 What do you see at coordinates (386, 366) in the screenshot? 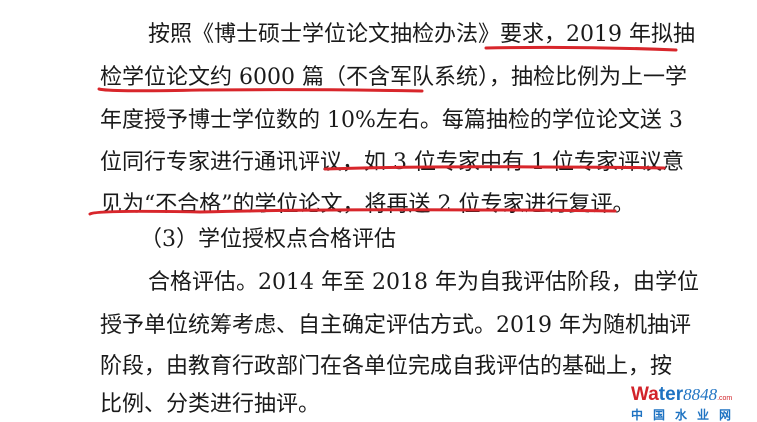
I see `text-line: 阶段，由教育行政部门在各单位完成自我评估的基础上，按` at bounding box center [386, 366].